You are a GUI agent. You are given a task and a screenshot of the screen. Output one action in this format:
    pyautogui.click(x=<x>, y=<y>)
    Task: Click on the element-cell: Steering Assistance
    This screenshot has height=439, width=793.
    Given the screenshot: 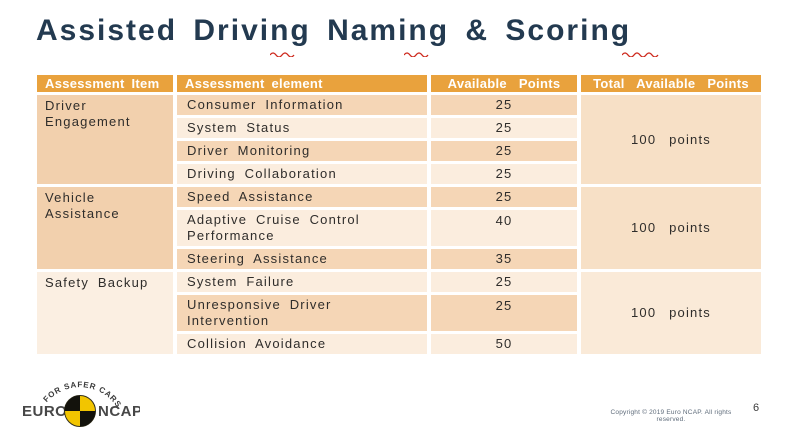 What is the action you would take?
    pyautogui.click(x=302, y=259)
    